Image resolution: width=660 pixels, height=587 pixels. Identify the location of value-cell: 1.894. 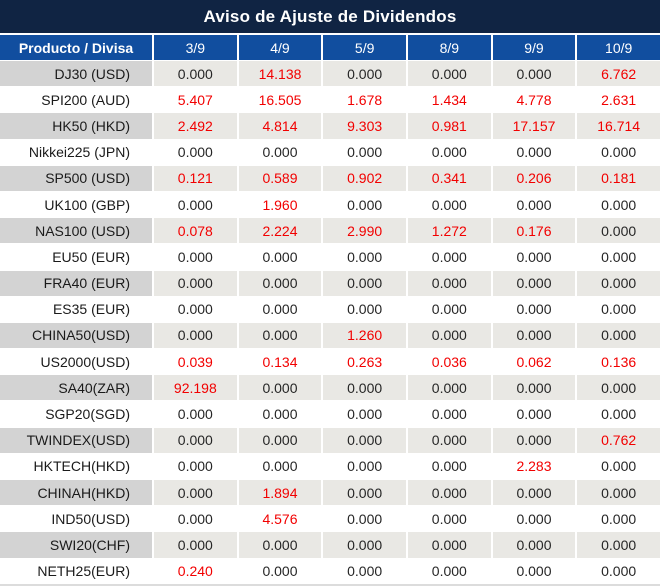
(280, 493).